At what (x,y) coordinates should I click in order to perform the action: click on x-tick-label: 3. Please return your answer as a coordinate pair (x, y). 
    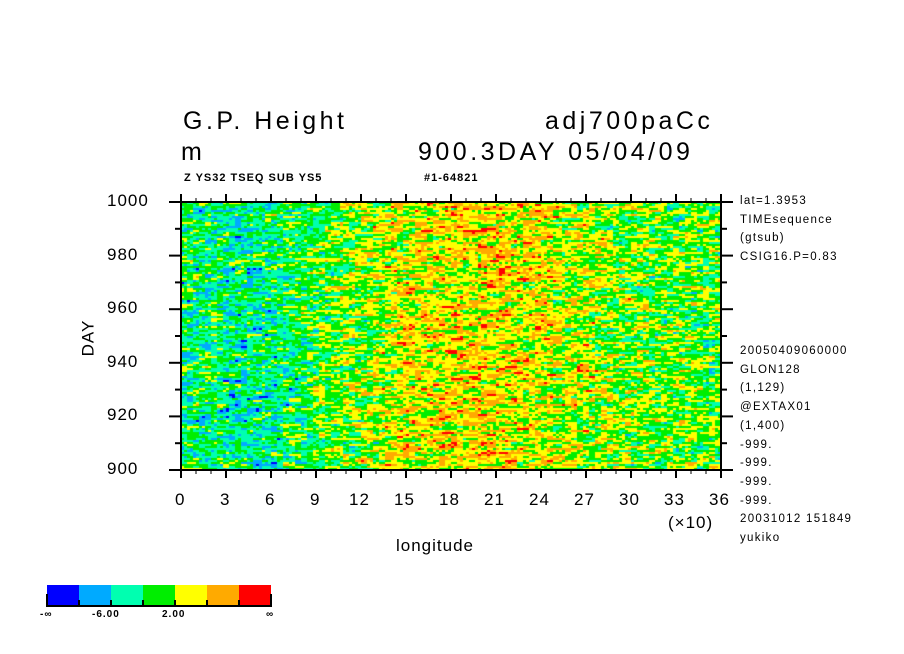
    Looking at the image, I should click on (225, 499).